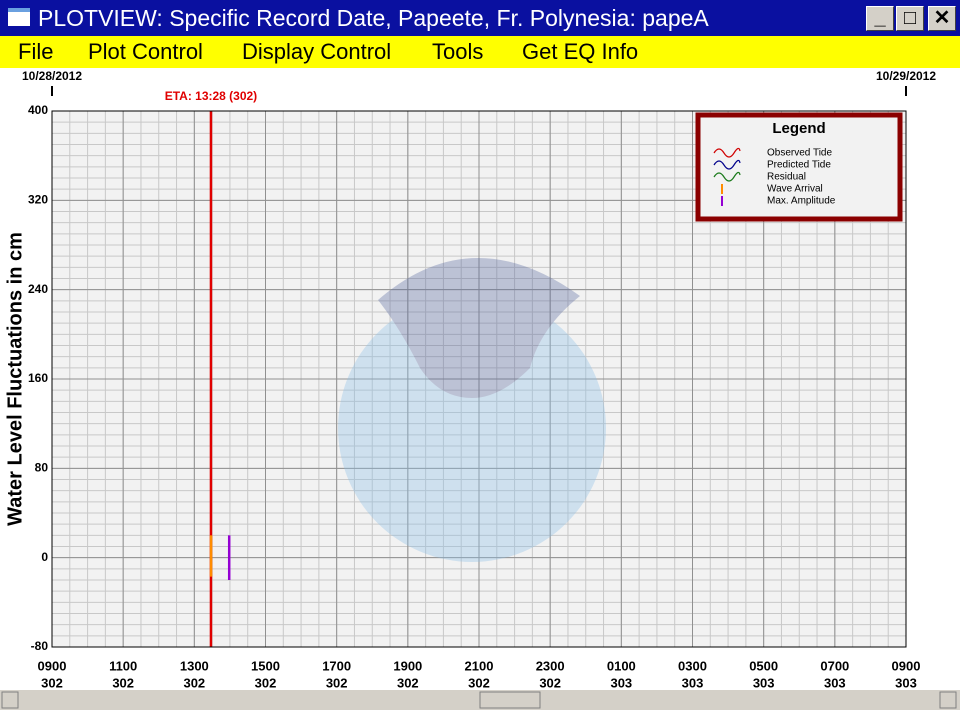  Describe the element at coordinates (211, 96) in the screenshot. I see `eta-label: ETA: 13:28 (302)` at that location.